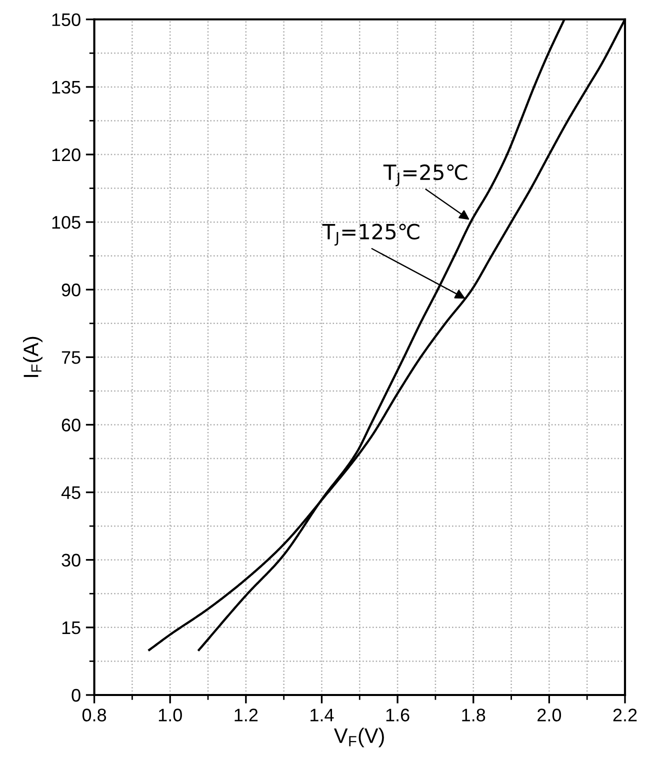 The image size is (648, 766). Describe the element at coordinates (71, 357) in the screenshot. I see `y-tick-label: 75` at that location.